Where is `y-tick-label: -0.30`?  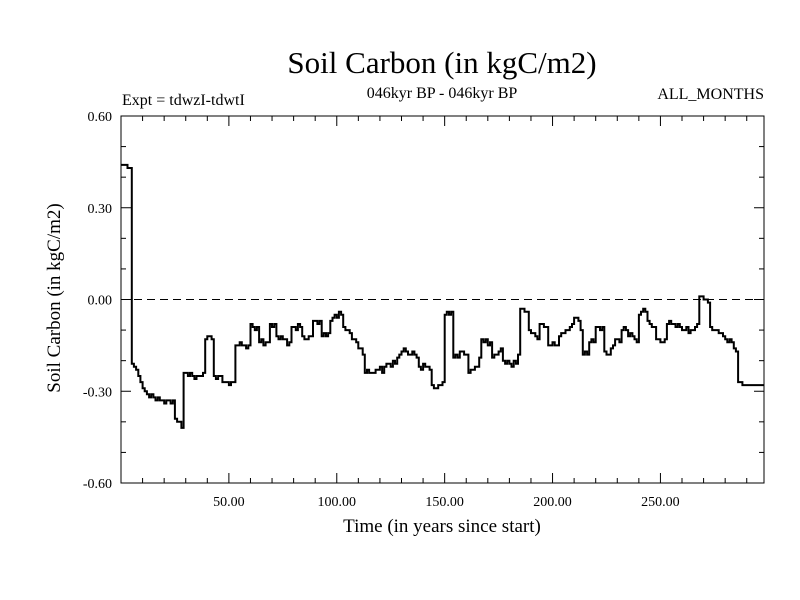 y-tick-label: -0.30 is located at coordinates (97, 392).